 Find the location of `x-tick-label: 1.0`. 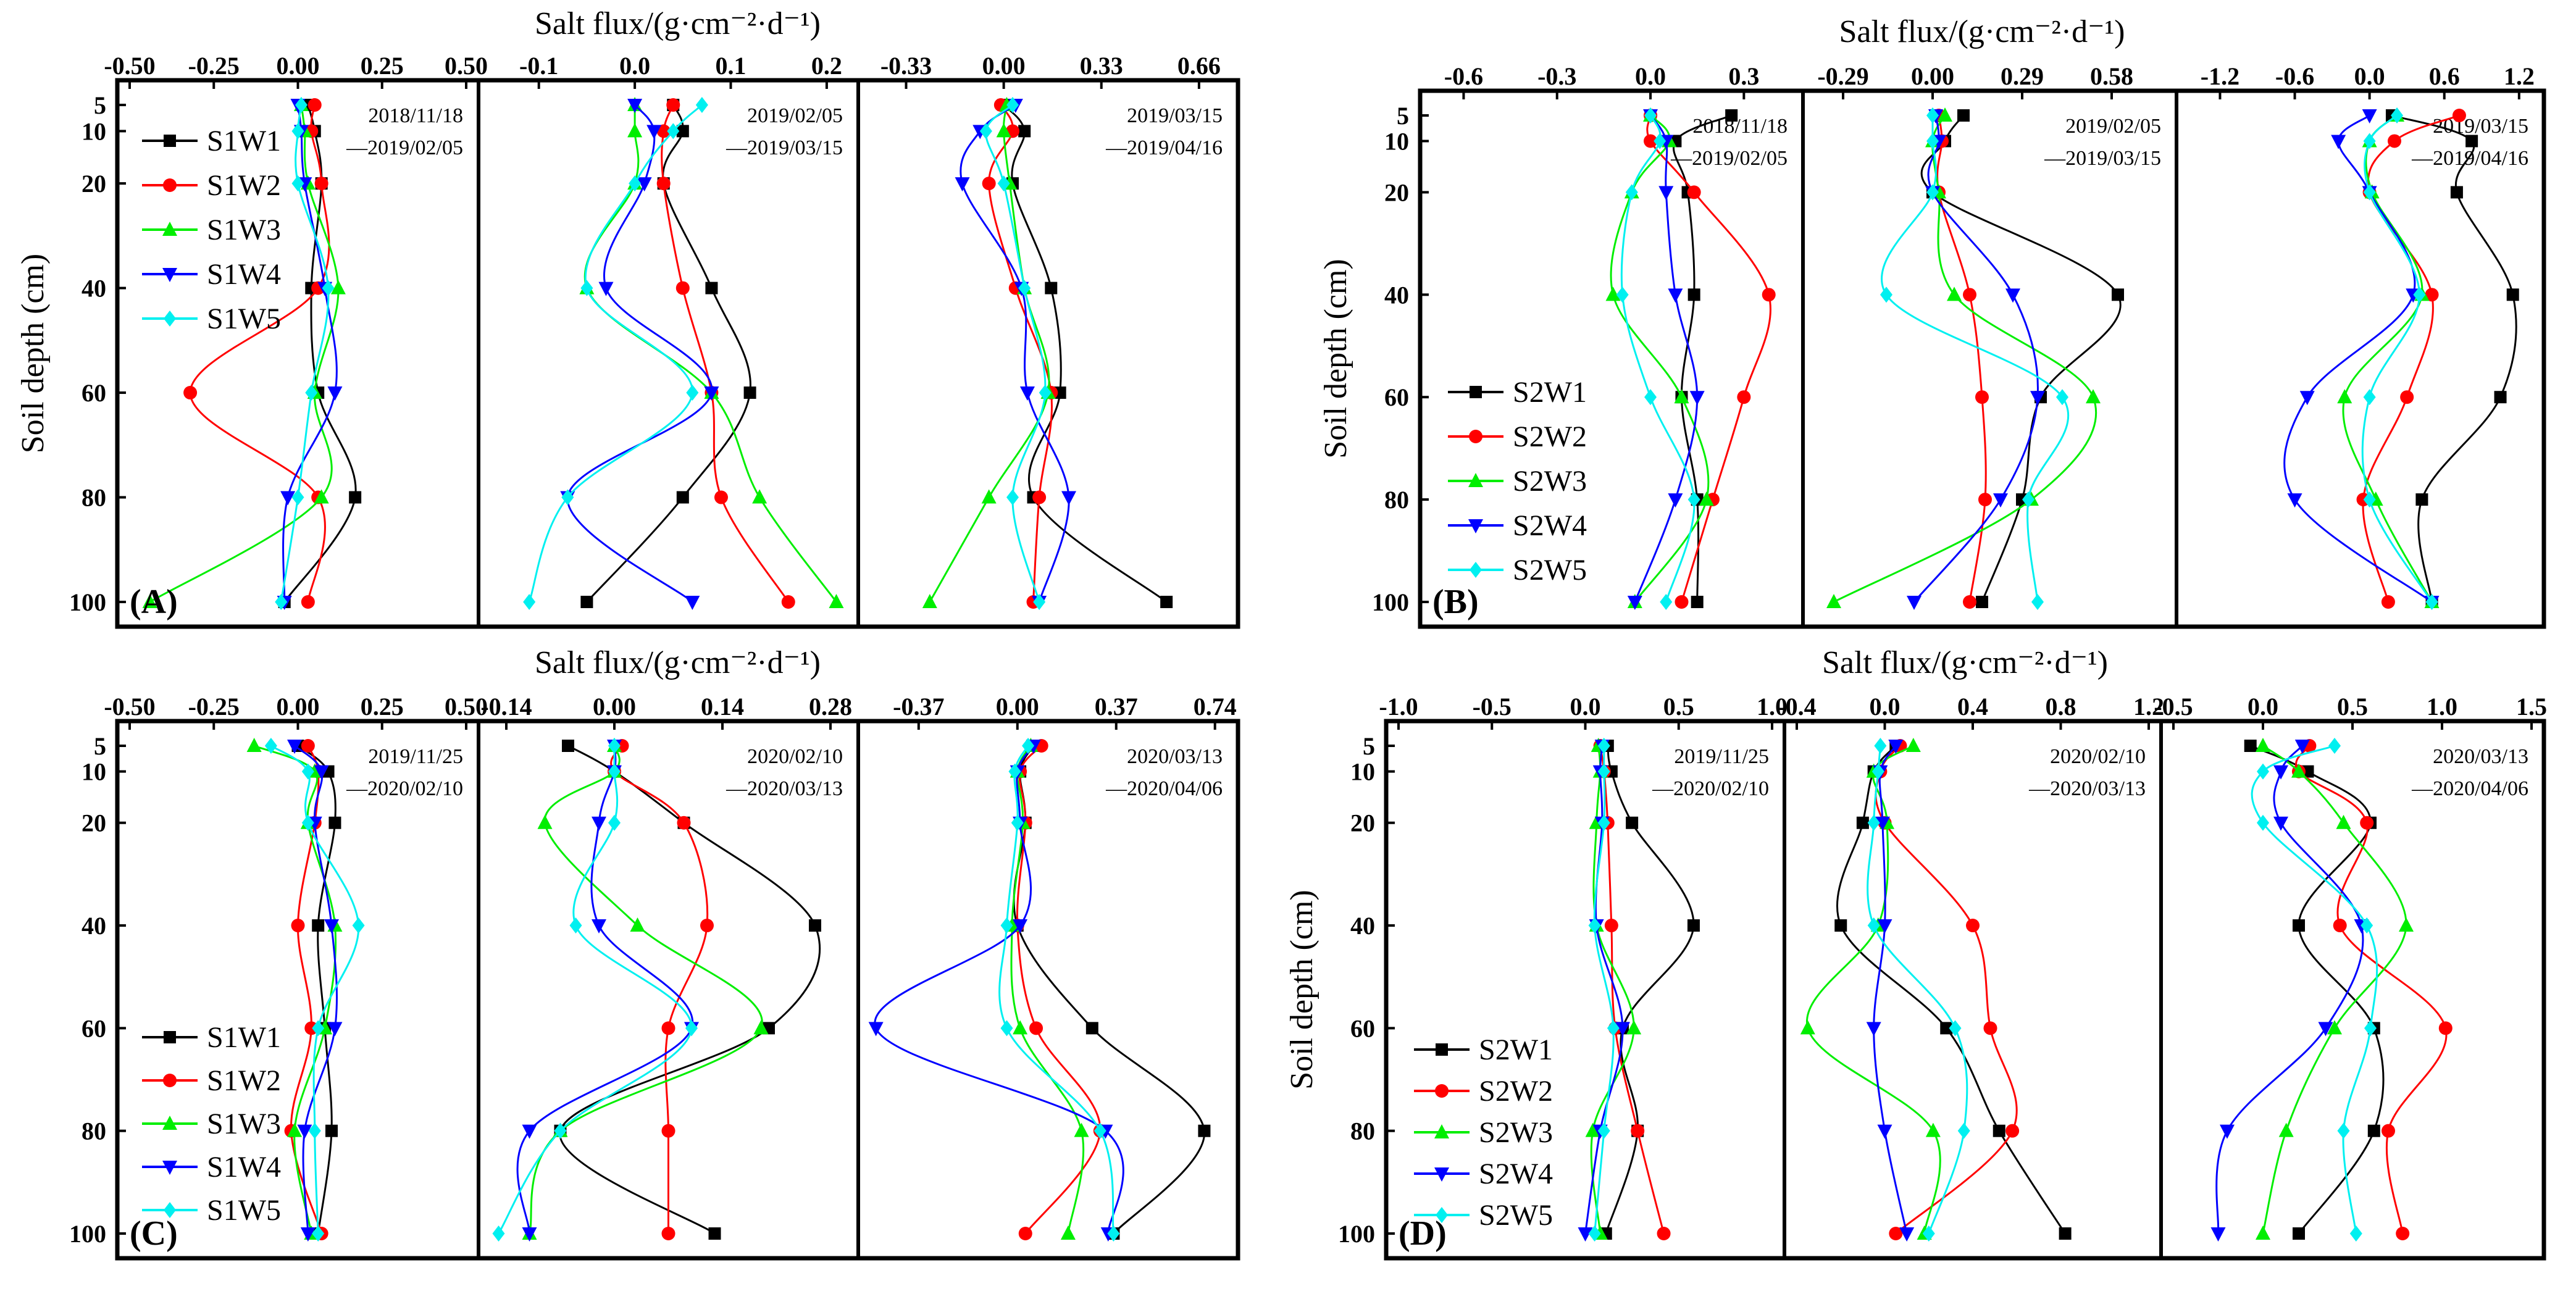

x-tick-label: 1.0 is located at coordinates (1772, 706).